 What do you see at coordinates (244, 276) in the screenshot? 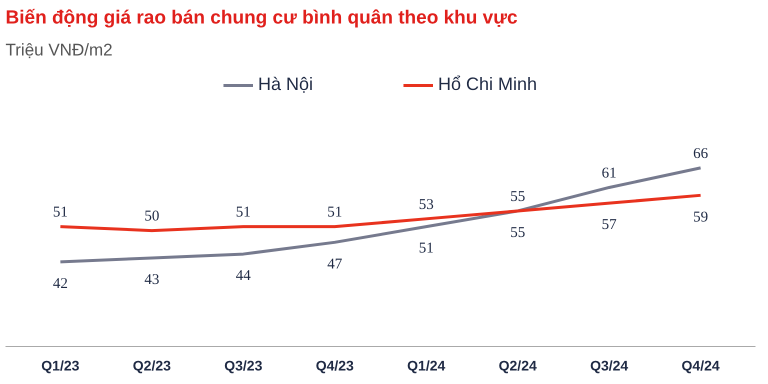
I see `data-label: 44` at bounding box center [244, 276].